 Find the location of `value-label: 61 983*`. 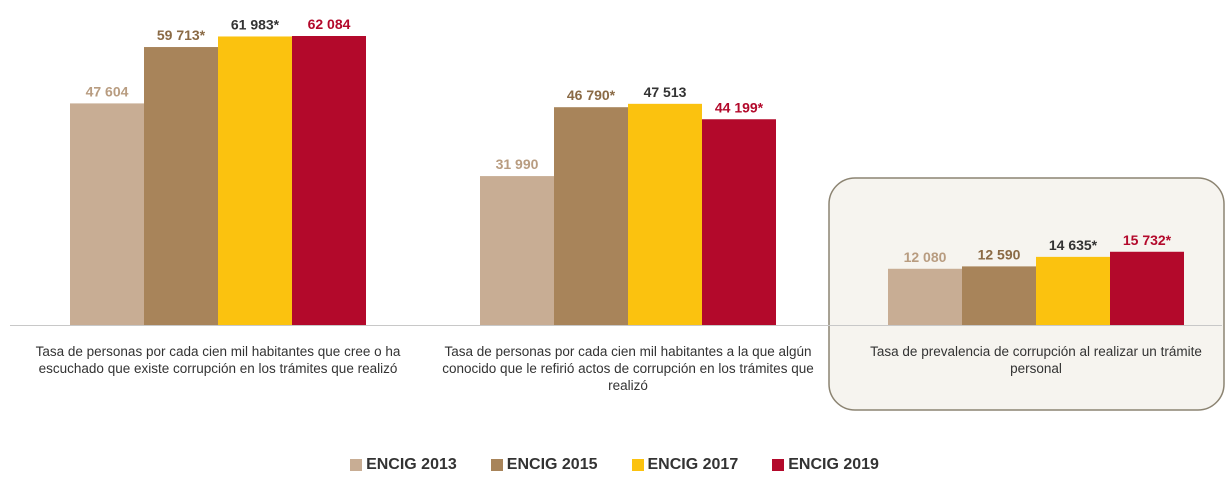

value-label: 61 983* is located at coordinates (255, 24).